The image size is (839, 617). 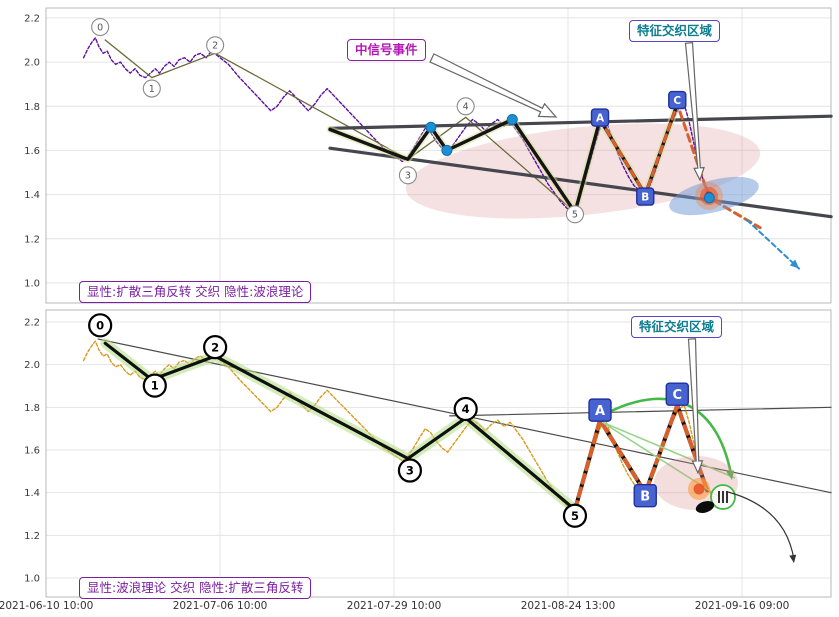 I want to click on implicit-trend-up, so click(x=640, y=411).